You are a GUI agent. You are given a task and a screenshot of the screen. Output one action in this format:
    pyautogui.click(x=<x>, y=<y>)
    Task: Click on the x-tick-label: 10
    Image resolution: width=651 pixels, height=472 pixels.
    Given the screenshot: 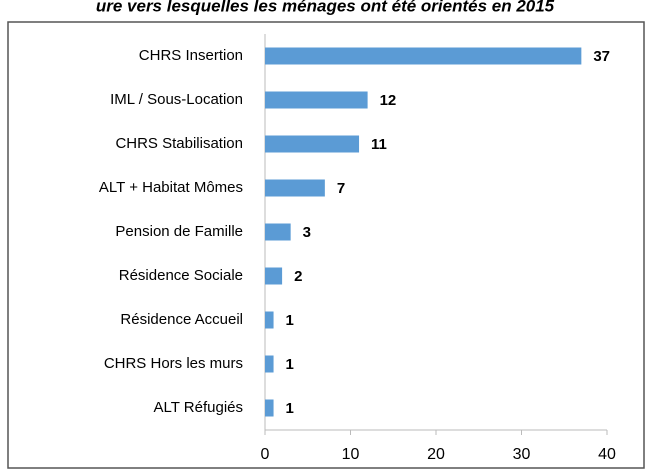 What is the action you would take?
    pyautogui.click(x=351, y=454)
    